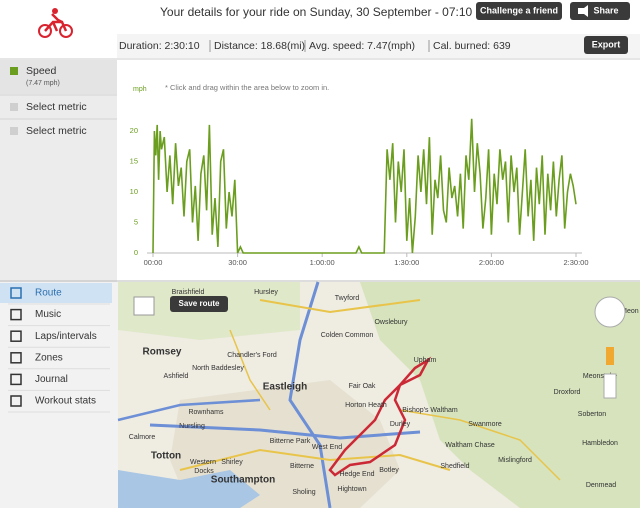  Describe the element at coordinates (162, 352) in the screenshot. I see `map-label: Romsey` at that location.